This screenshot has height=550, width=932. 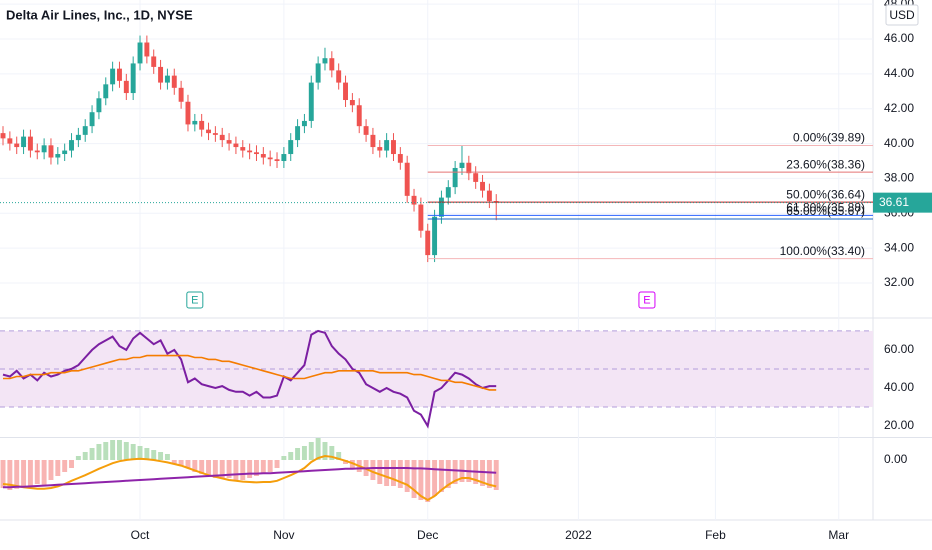 I want to click on chart-title: Delta Air Lines, Inc., 1D, NYSE, so click(x=99, y=14).